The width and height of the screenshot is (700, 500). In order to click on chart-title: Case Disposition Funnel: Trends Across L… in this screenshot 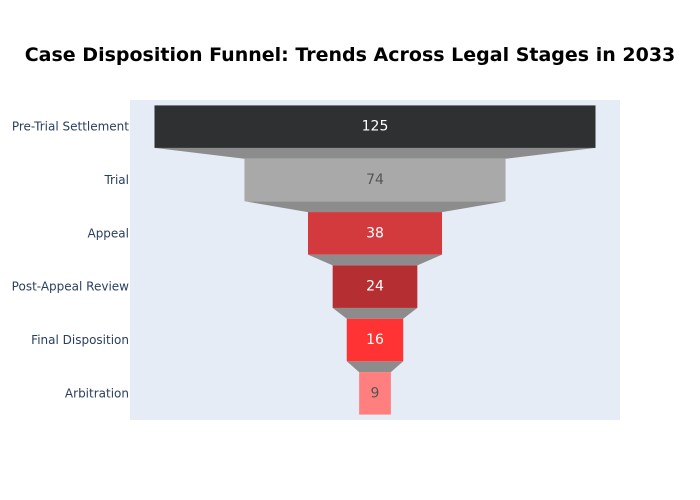, I will do `click(350, 55)`.